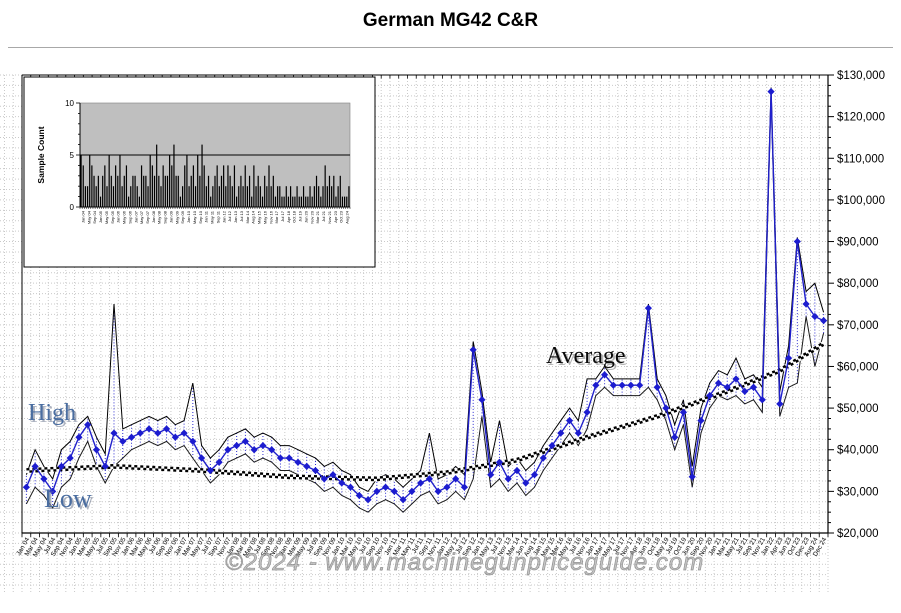 This screenshot has height=613, width=901. Describe the element at coordinates (188, 216) in the screenshot. I see `inset-x-tick-label: Jan 10` at that location.